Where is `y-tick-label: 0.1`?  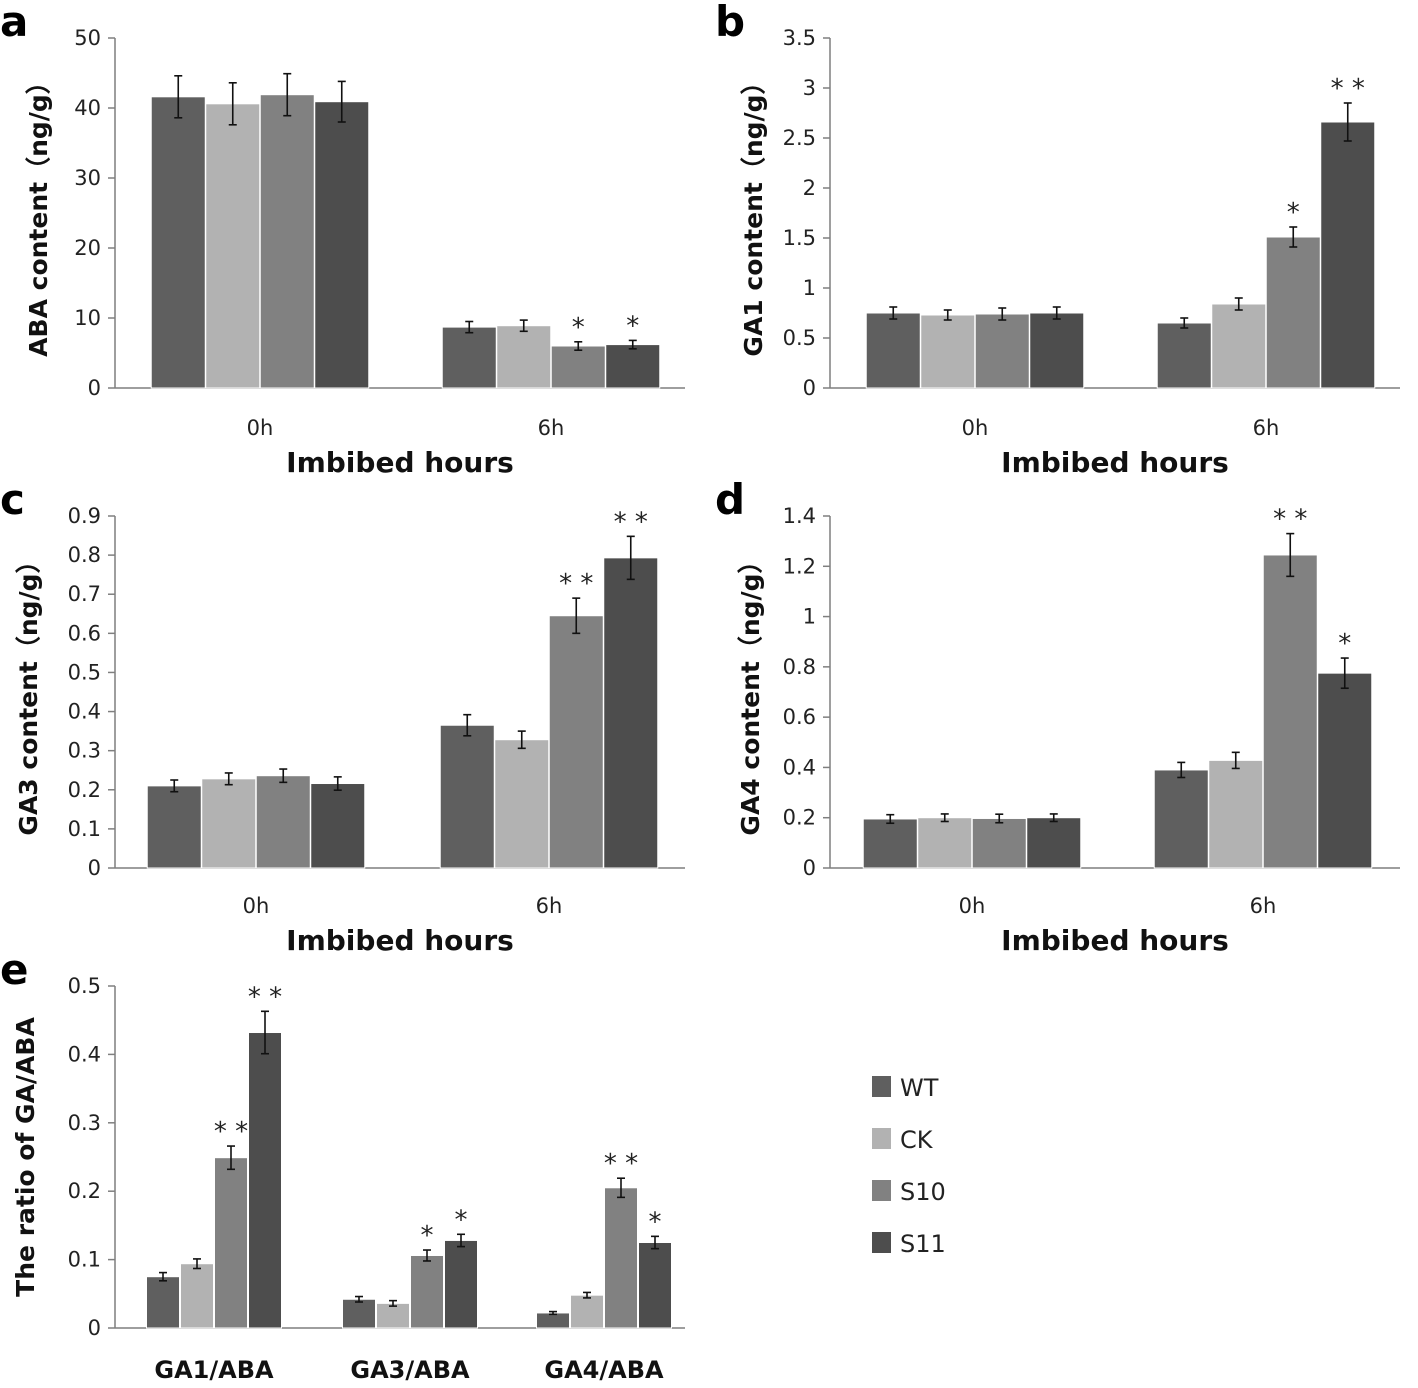
y-tick-label: 0.1 is located at coordinates (84, 829).